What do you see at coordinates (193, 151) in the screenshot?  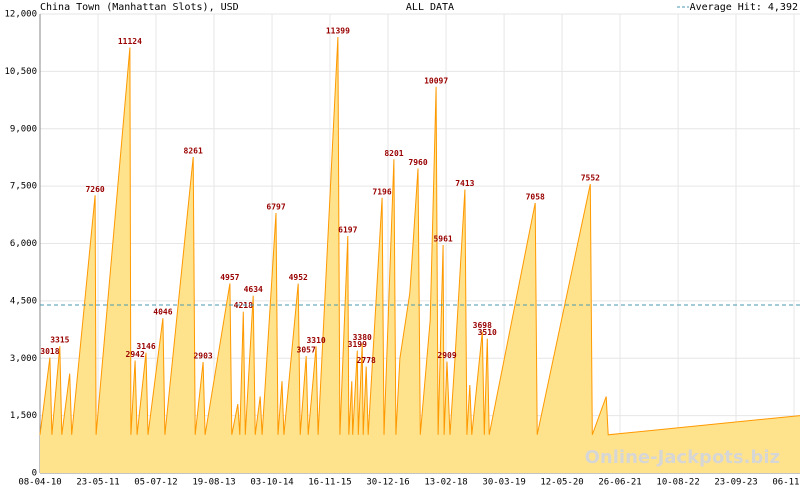 I see `data-label: 8261` at bounding box center [193, 151].